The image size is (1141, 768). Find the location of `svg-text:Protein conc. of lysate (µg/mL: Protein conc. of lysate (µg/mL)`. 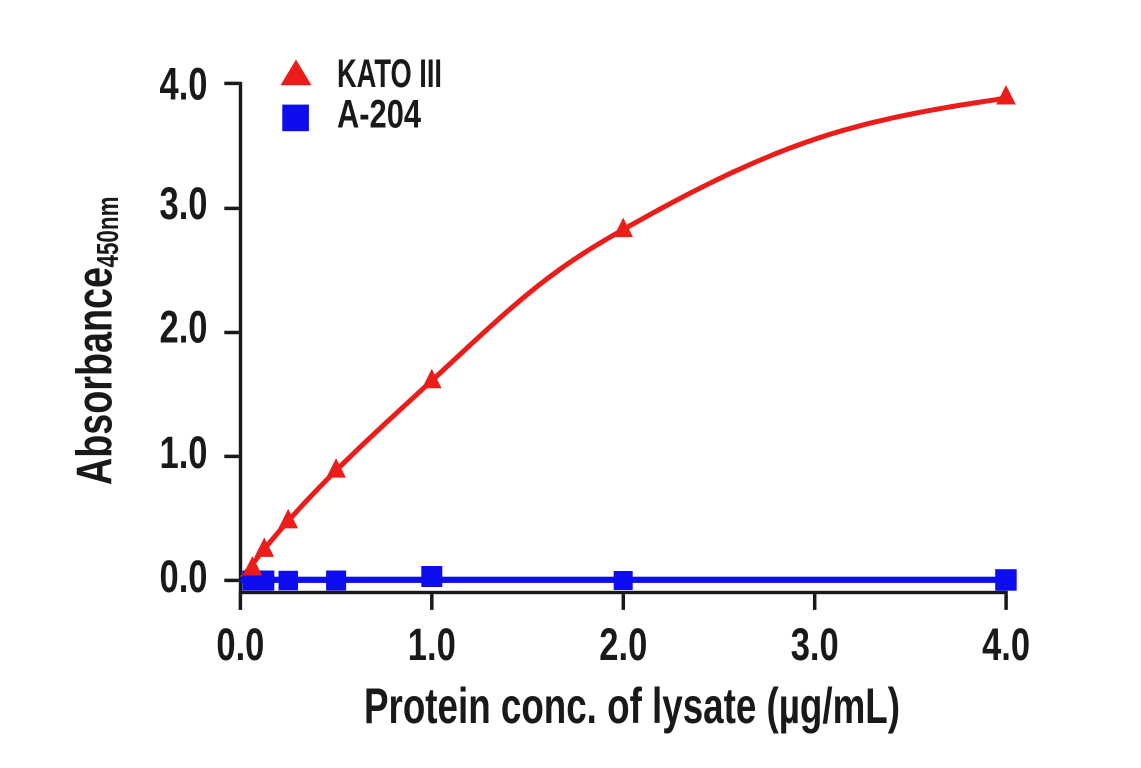

svg-text:Protein conc. of lysate (µg/mL: Protein conc. of lysate (µg/mL) is located at coordinates (632, 706).